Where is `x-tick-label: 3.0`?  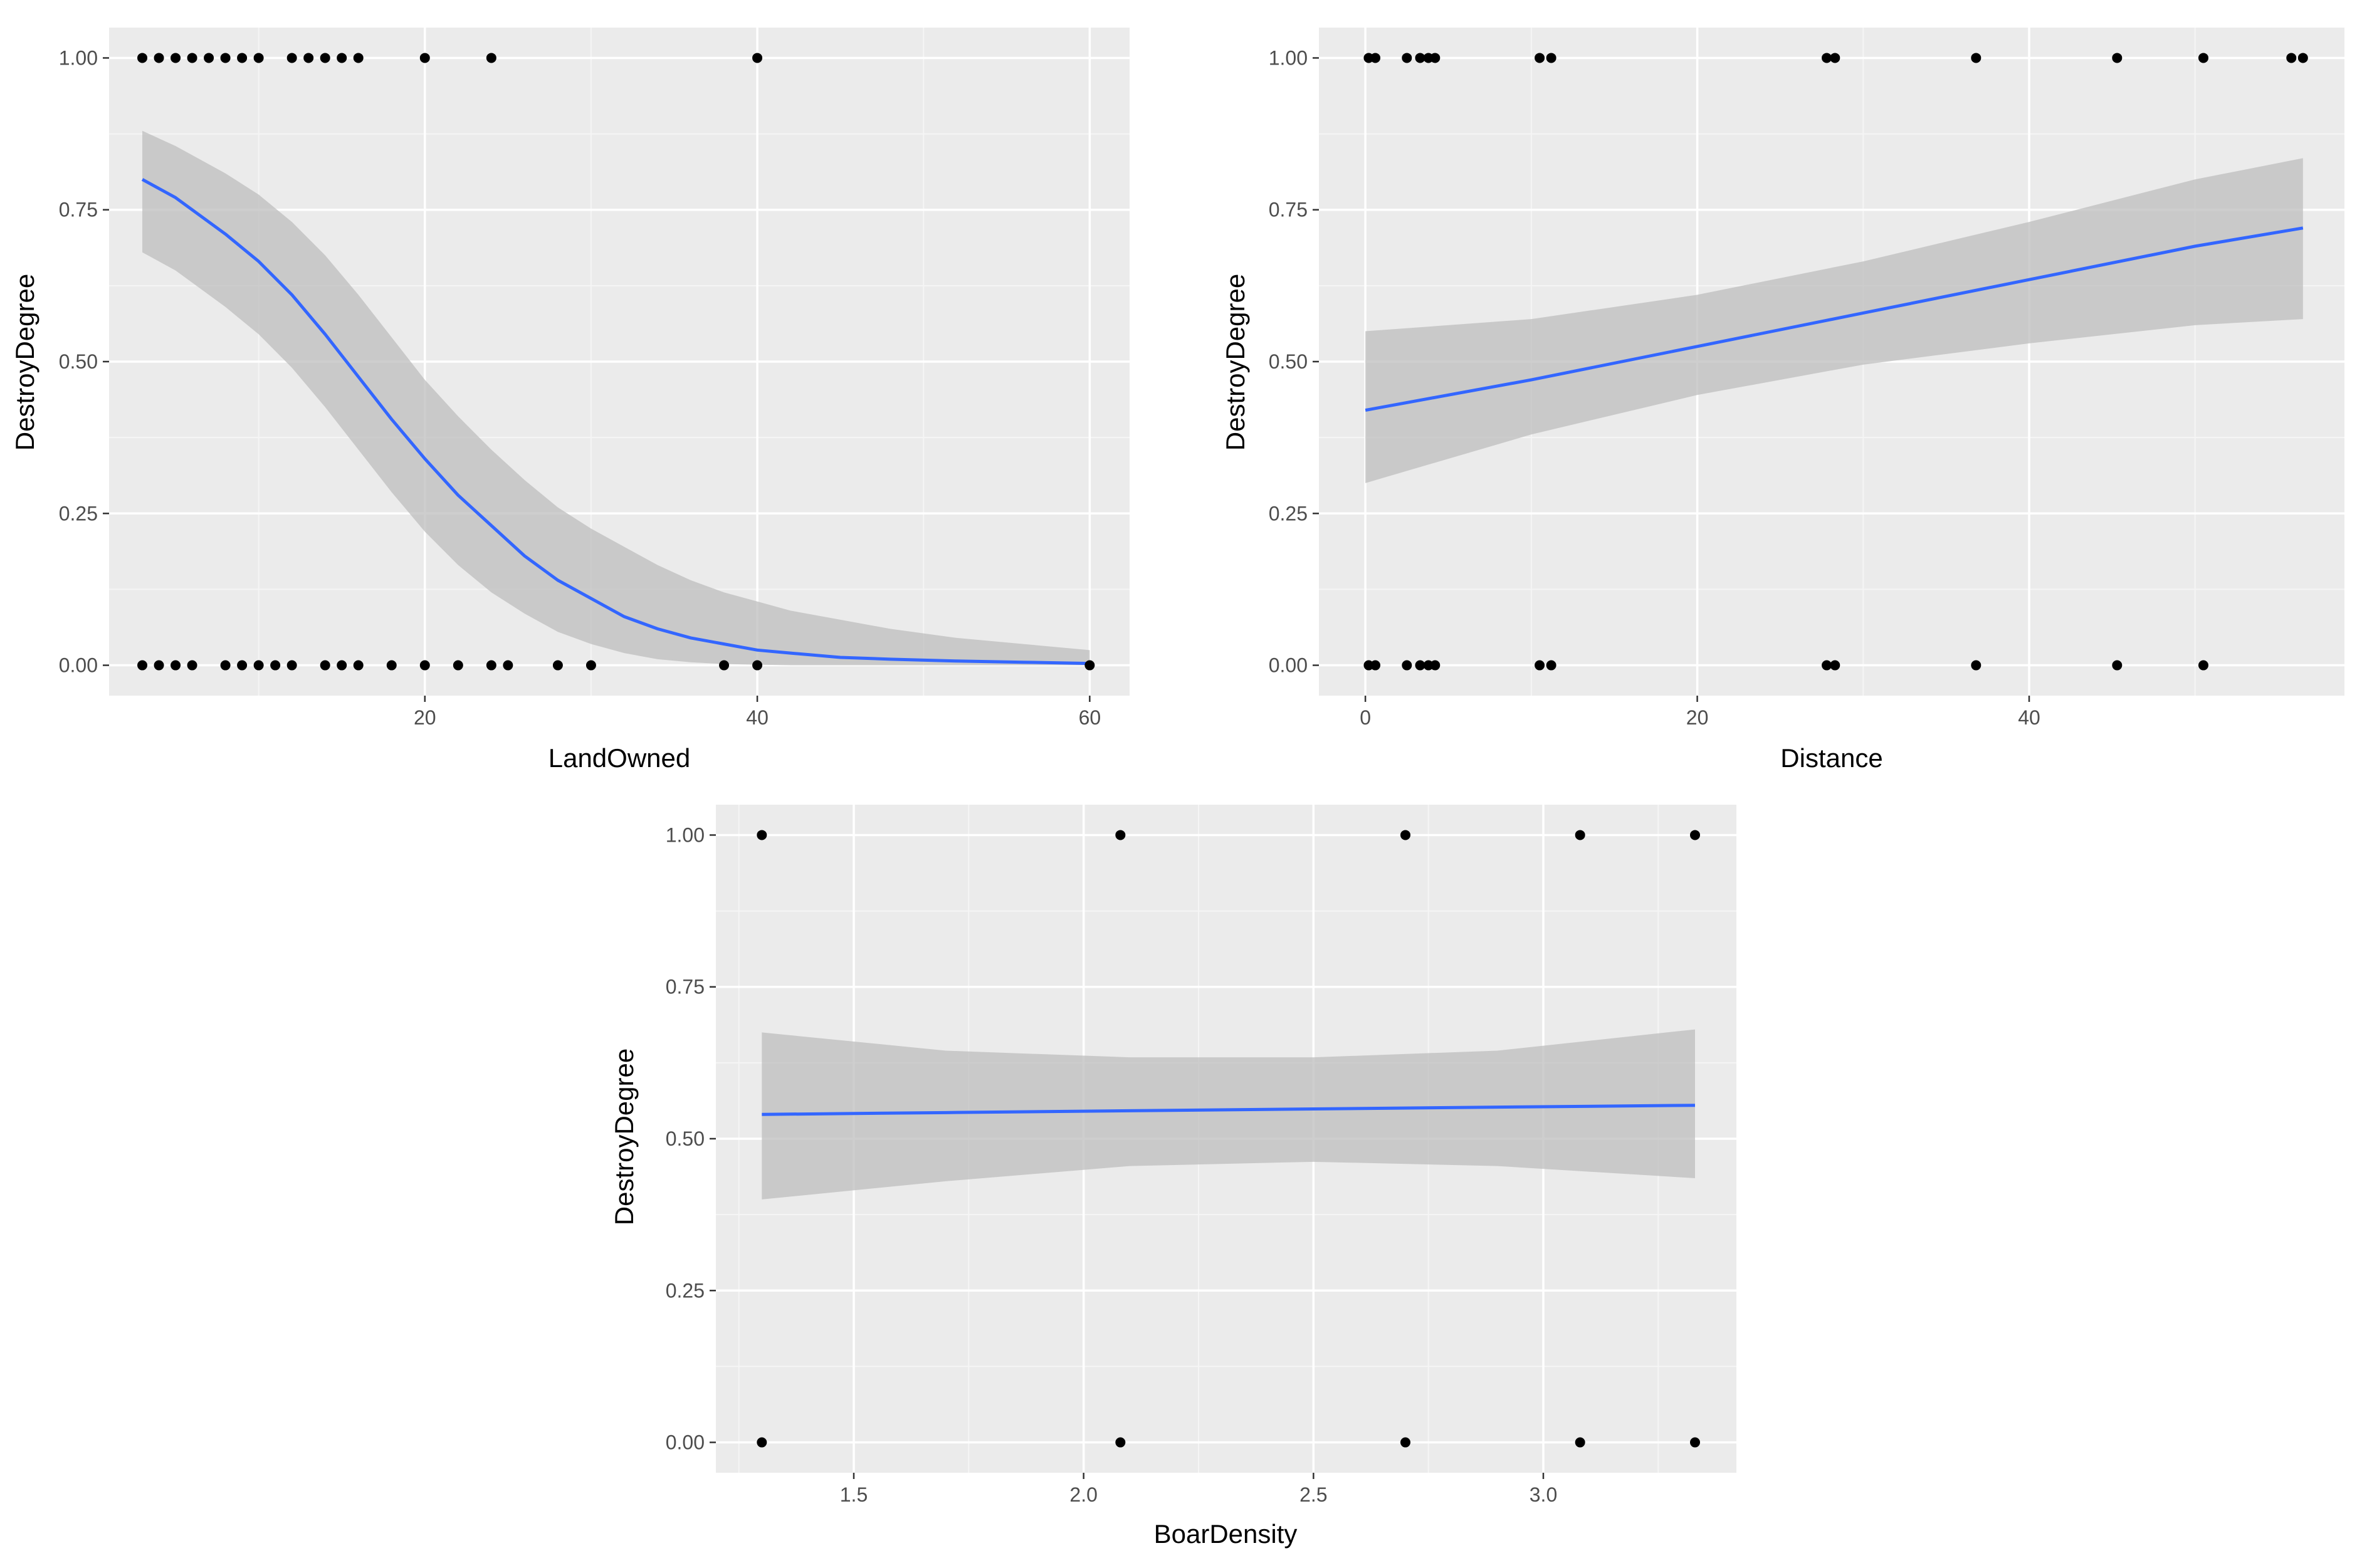
x-tick-label: 3.0 is located at coordinates (1543, 1494).